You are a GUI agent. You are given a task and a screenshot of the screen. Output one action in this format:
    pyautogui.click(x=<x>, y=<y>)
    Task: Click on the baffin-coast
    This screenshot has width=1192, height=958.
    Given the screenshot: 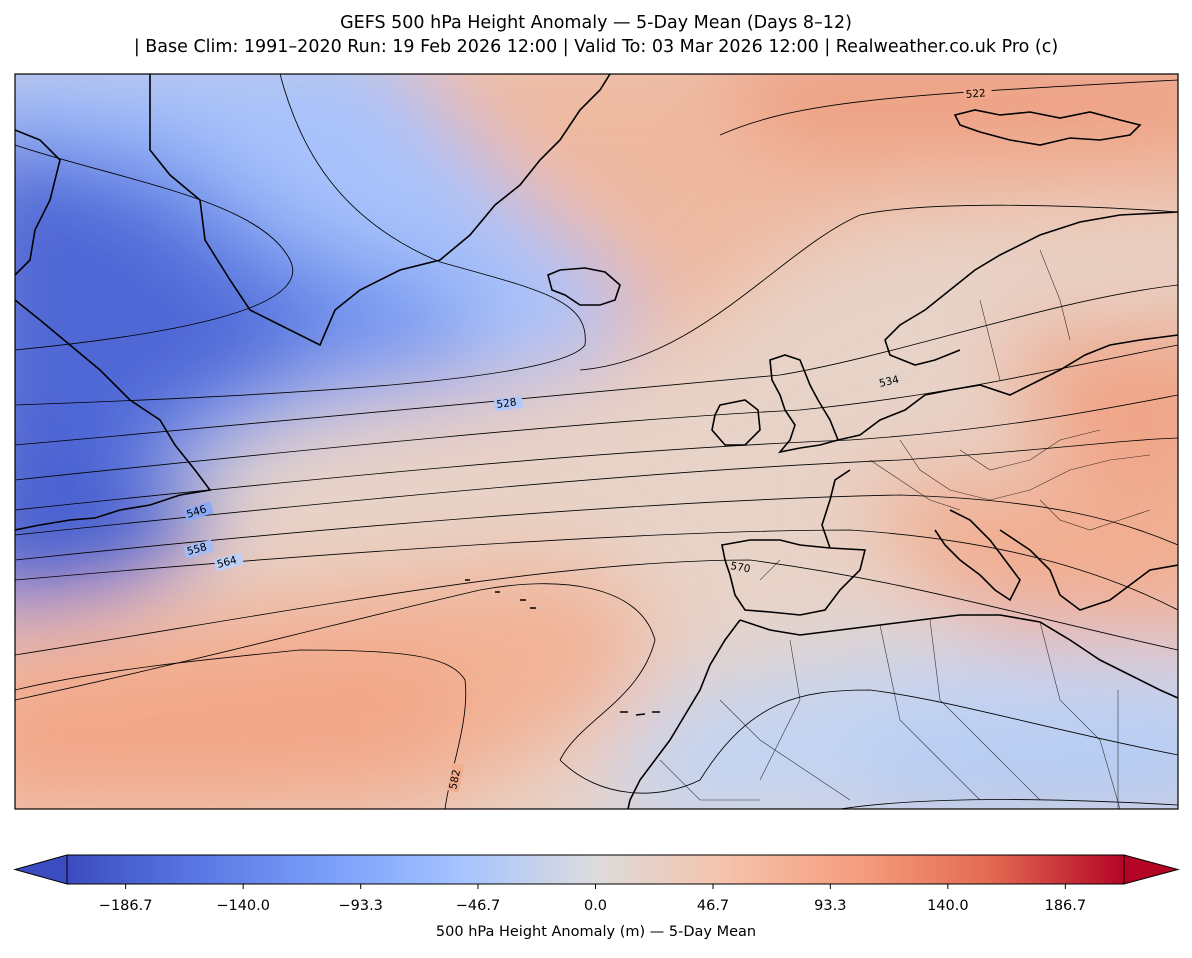 What is the action you would take?
    pyautogui.click(x=38, y=202)
    